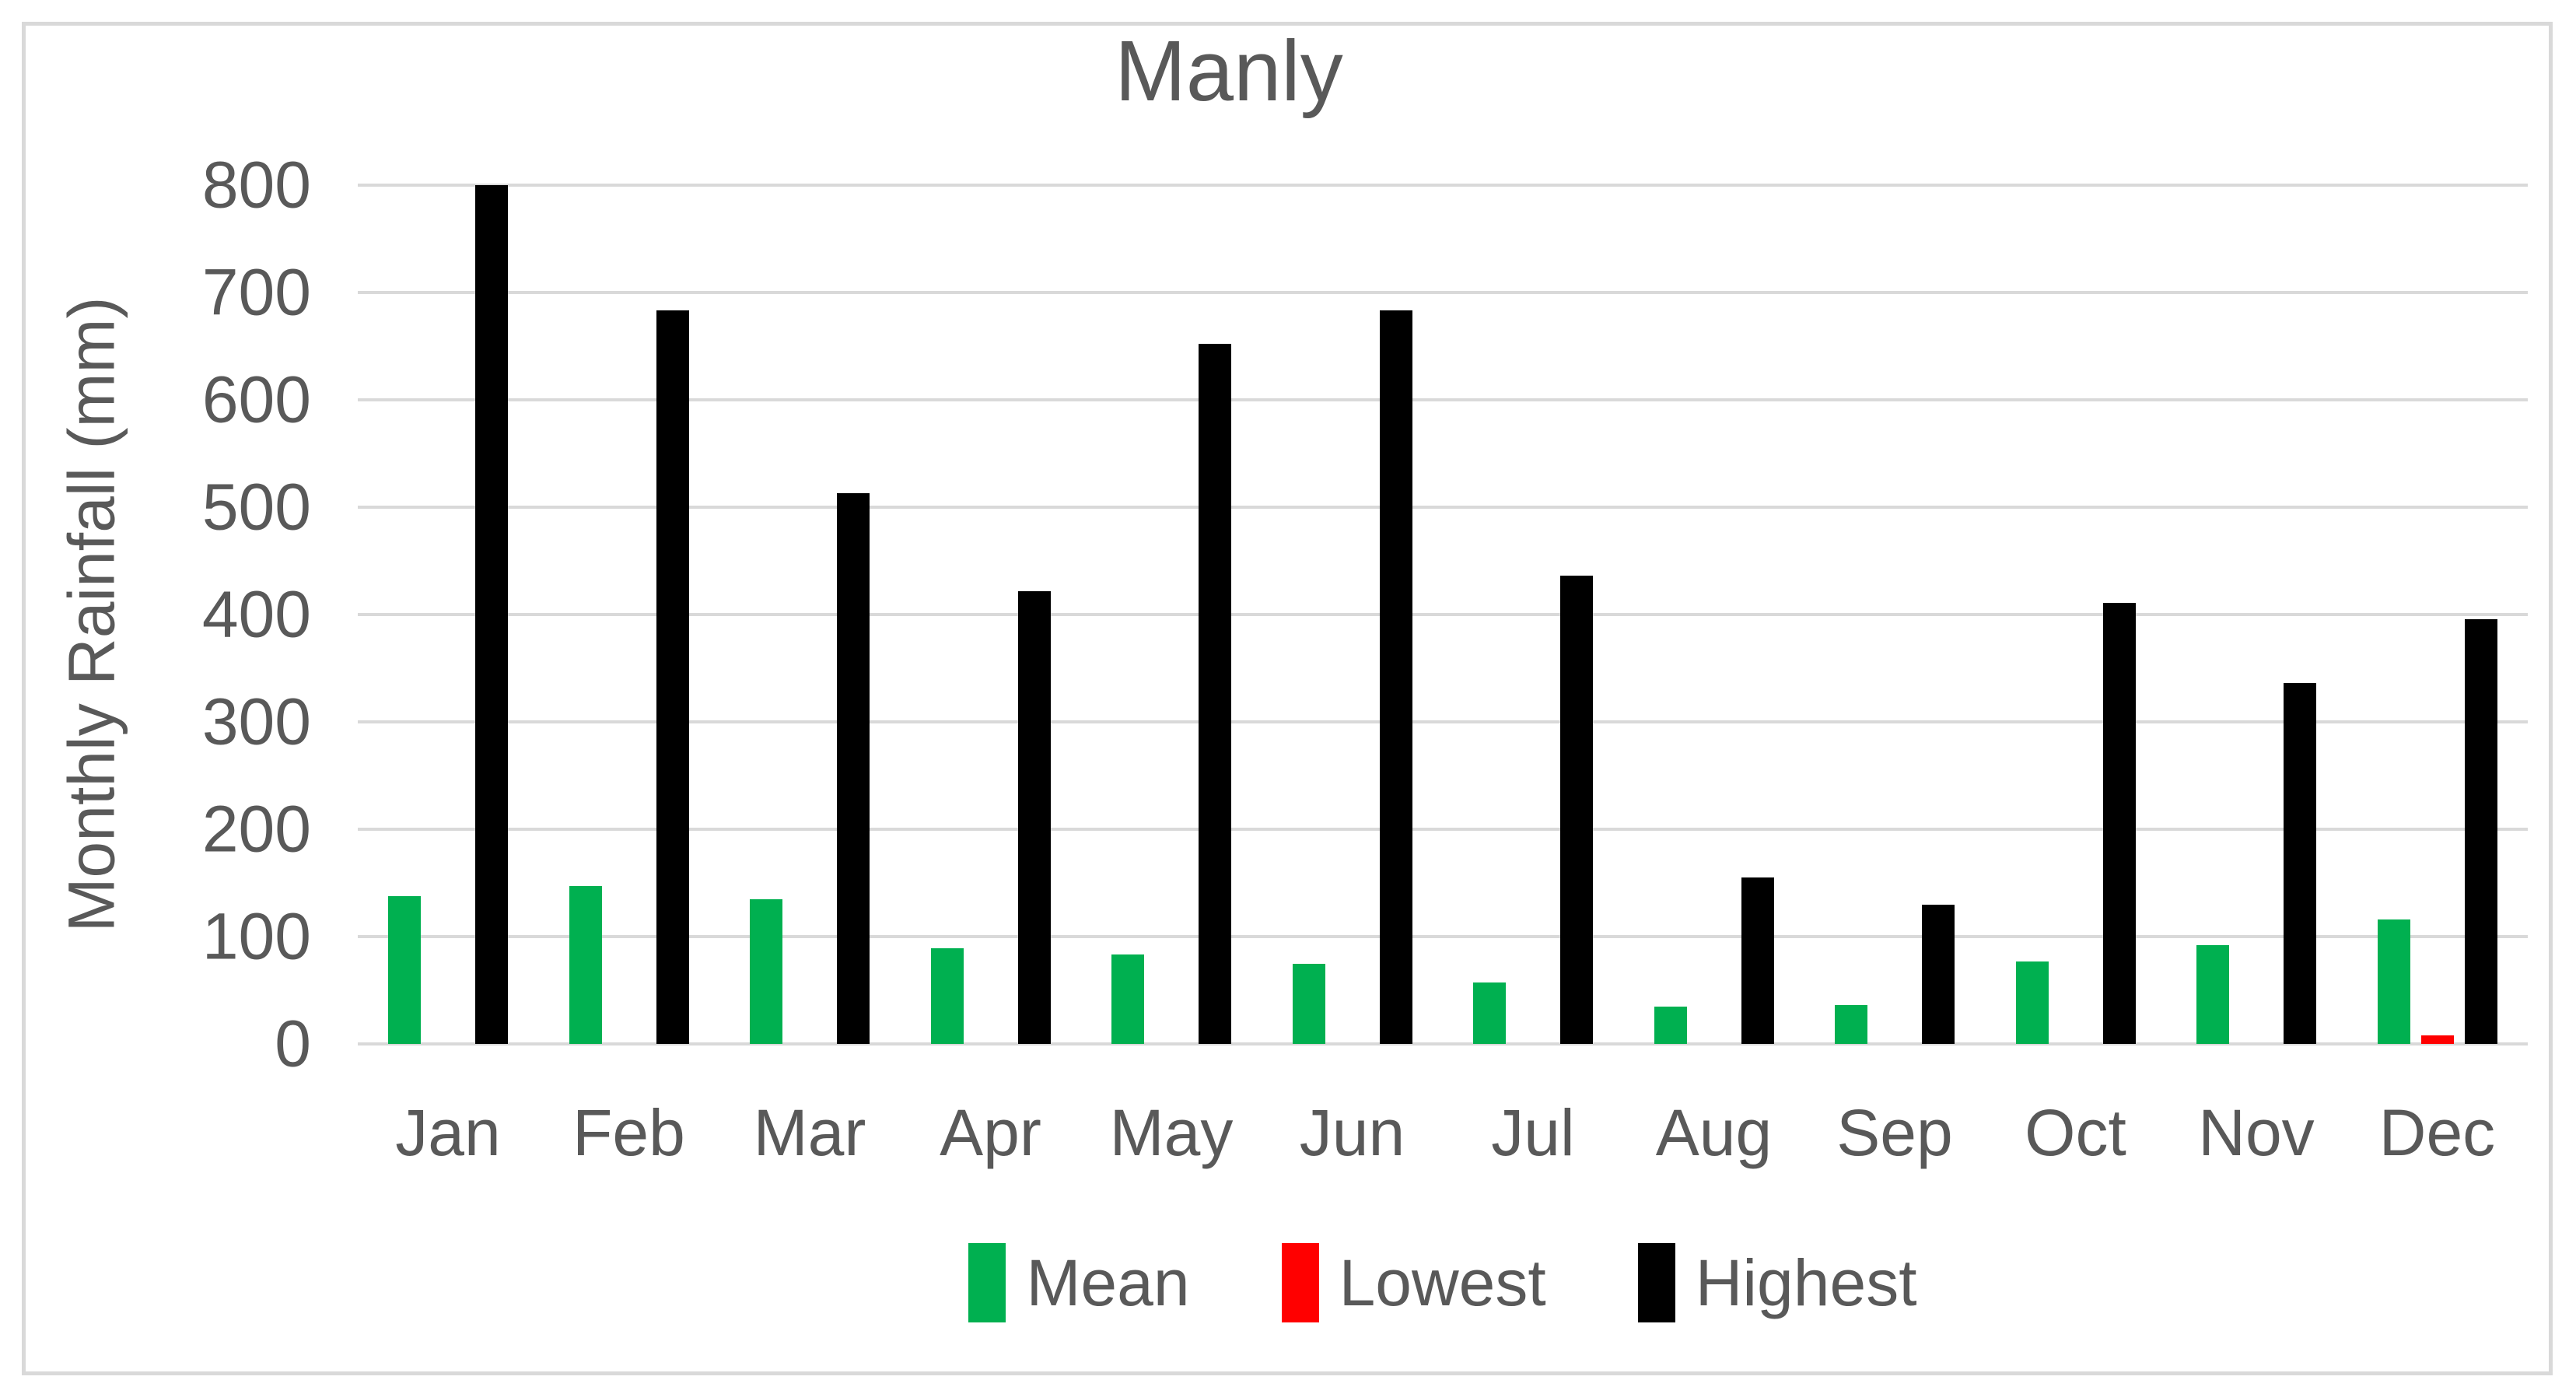 The image size is (2576, 1394). What do you see at coordinates (2077, 823) in the screenshot?
I see `bar-group-oct` at bounding box center [2077, 823].